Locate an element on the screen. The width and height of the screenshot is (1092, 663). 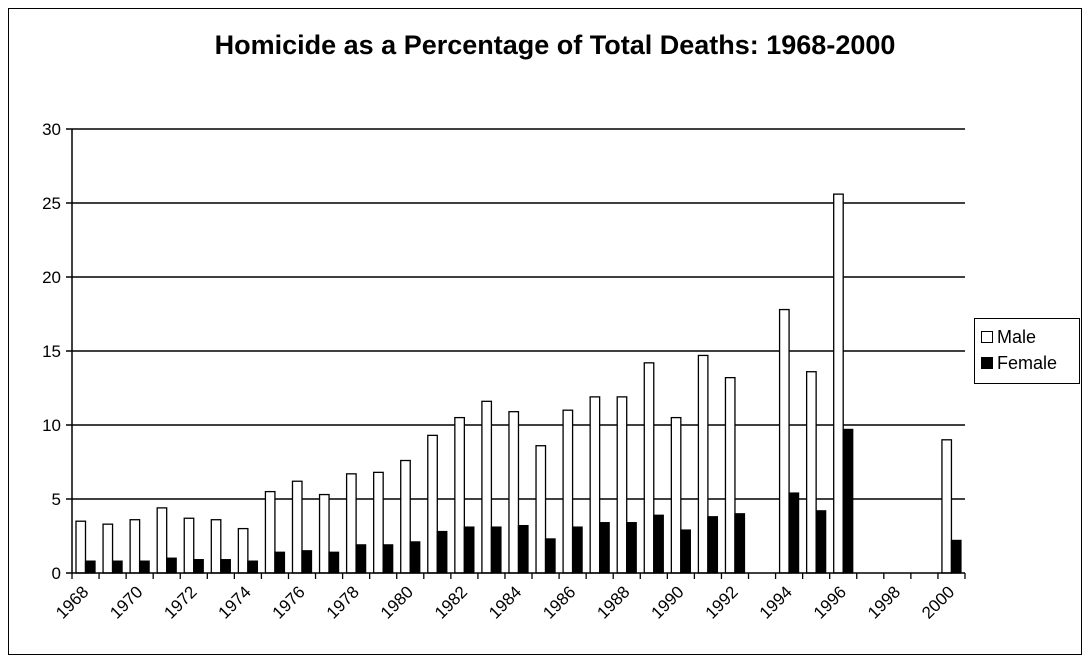
bar-female-1986 is located at coordinates (577, 550).